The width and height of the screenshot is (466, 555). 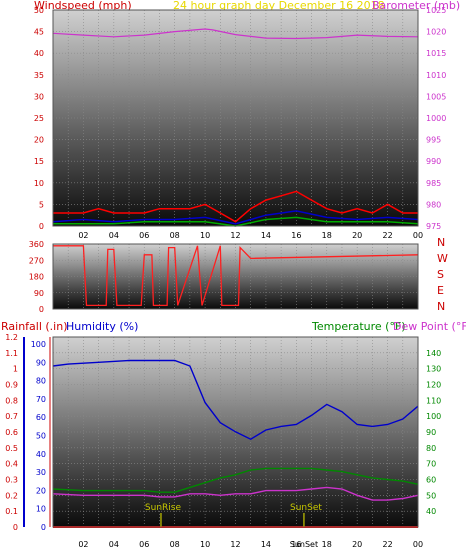 What do you see at coordinates (163, 508) in the screenshot?
I see `sunrise-label: SunRise` at bounding box center [163, 508].